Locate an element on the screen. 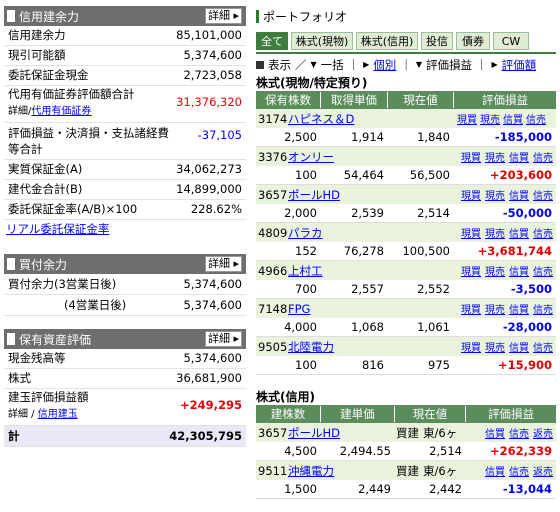 This screenshot has width=560, height=512. trade-links: 信買 信売 返売 is located at coordinates (518, 432).